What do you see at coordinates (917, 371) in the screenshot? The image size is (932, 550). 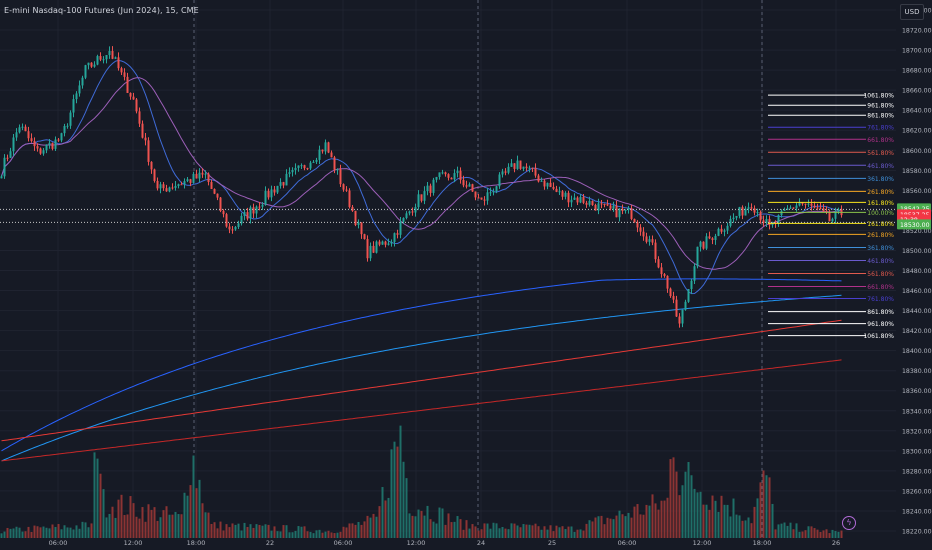 I see `y-tick-label: 18380.00` at bounding box center [917, 371].